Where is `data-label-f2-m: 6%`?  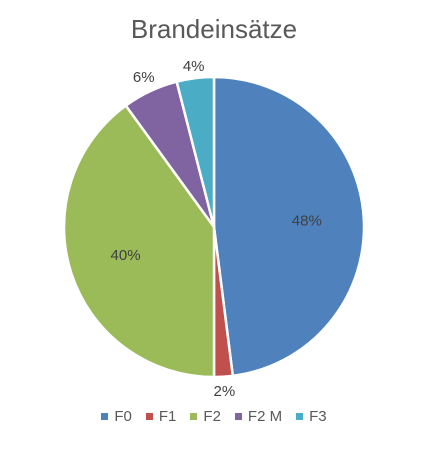
data-label-f2-m: 6% is located at coordinates (144, 77).